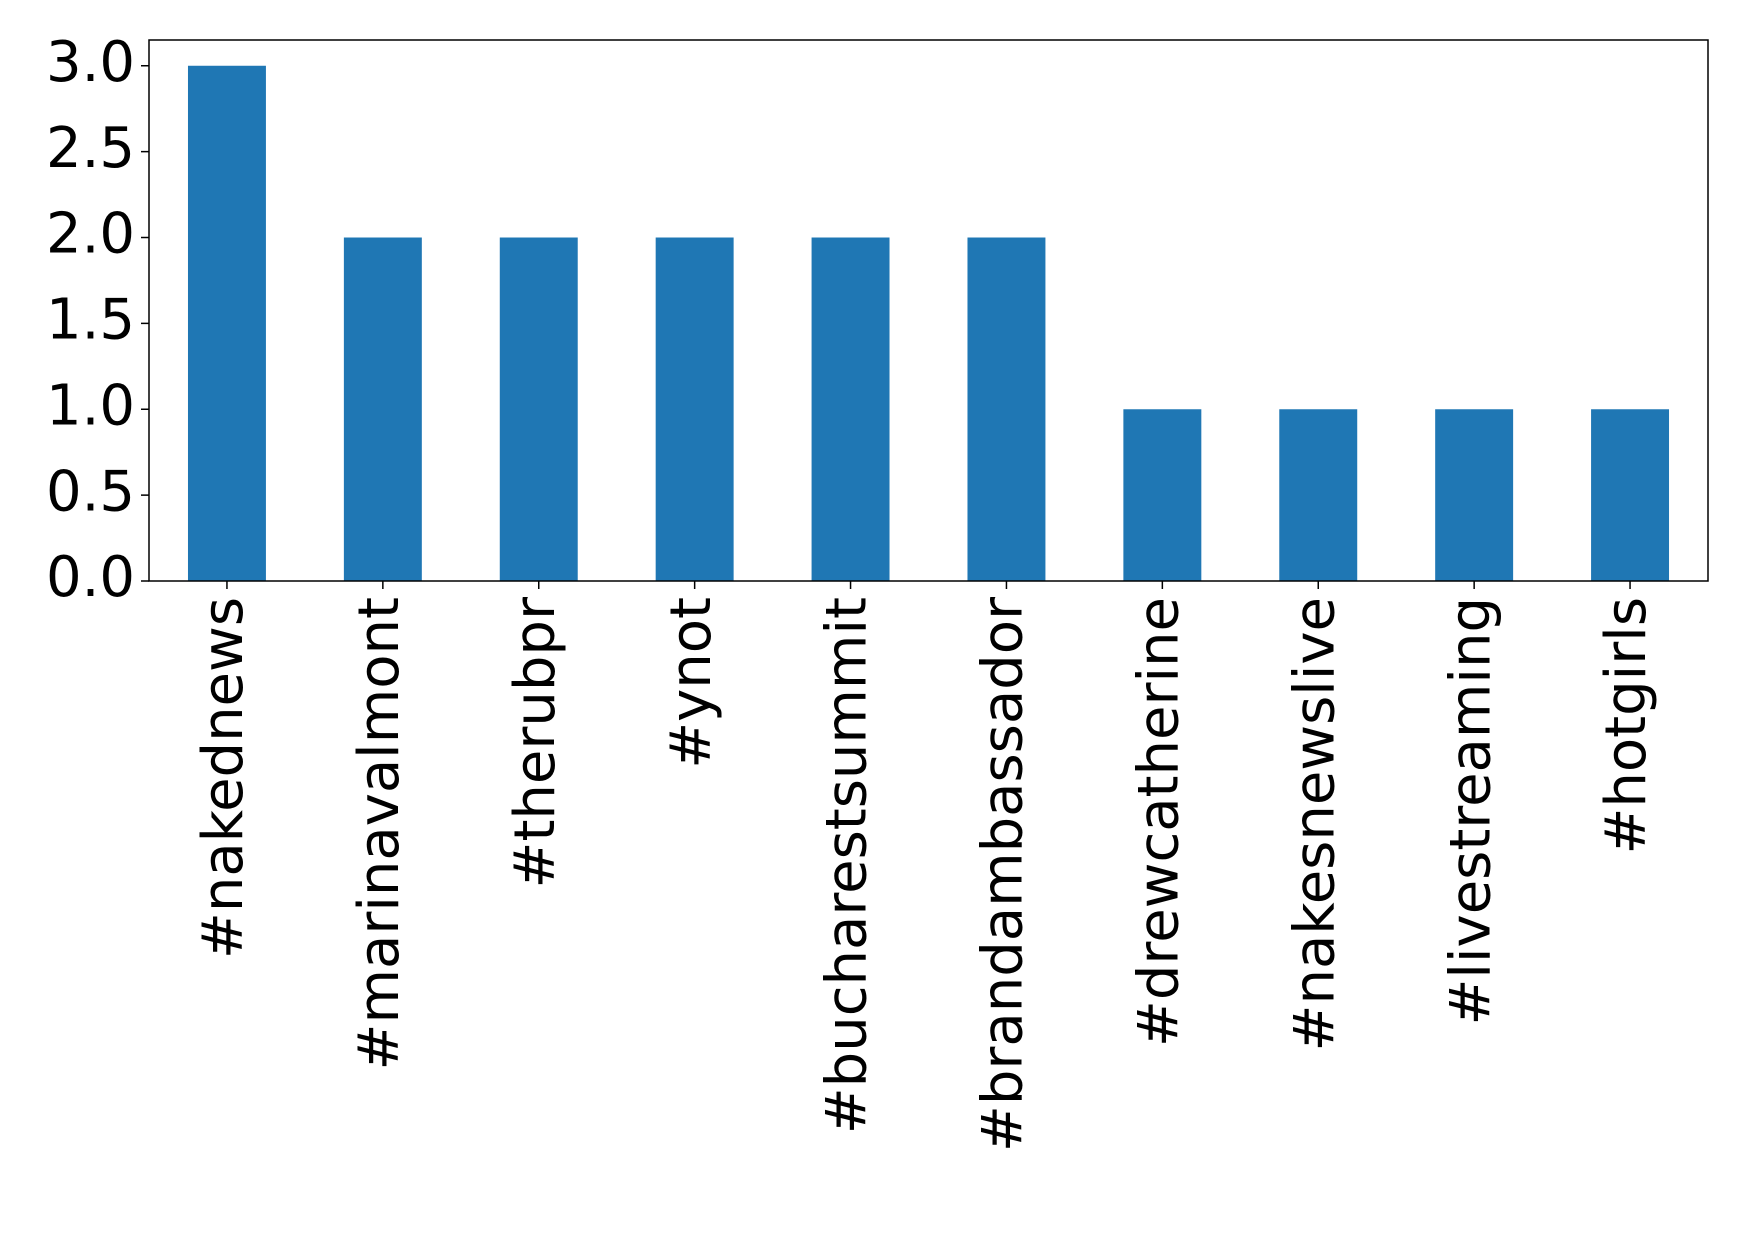 This screenshot has width=1739, height=1247. I want to click on y-tick-label: 2.0, so click(90, 234).